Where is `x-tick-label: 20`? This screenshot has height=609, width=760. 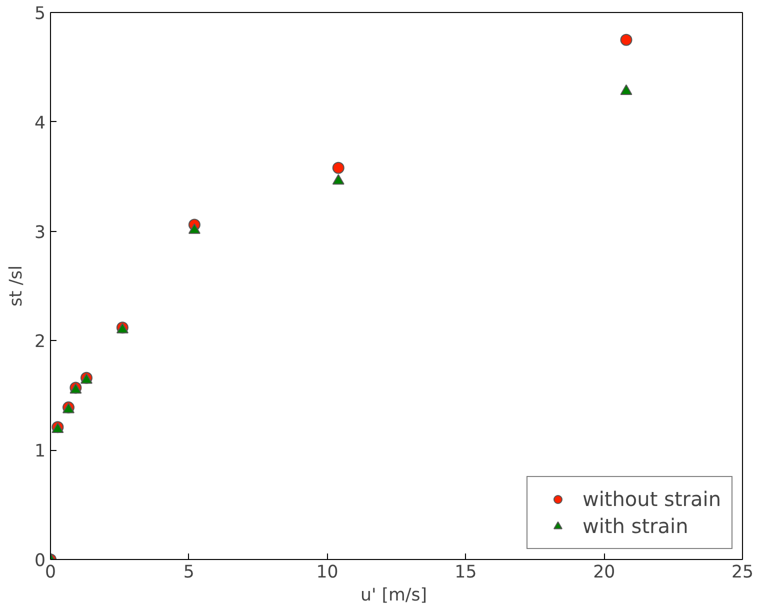
x-tick-label: 20 is located at coordinates (604, 572).